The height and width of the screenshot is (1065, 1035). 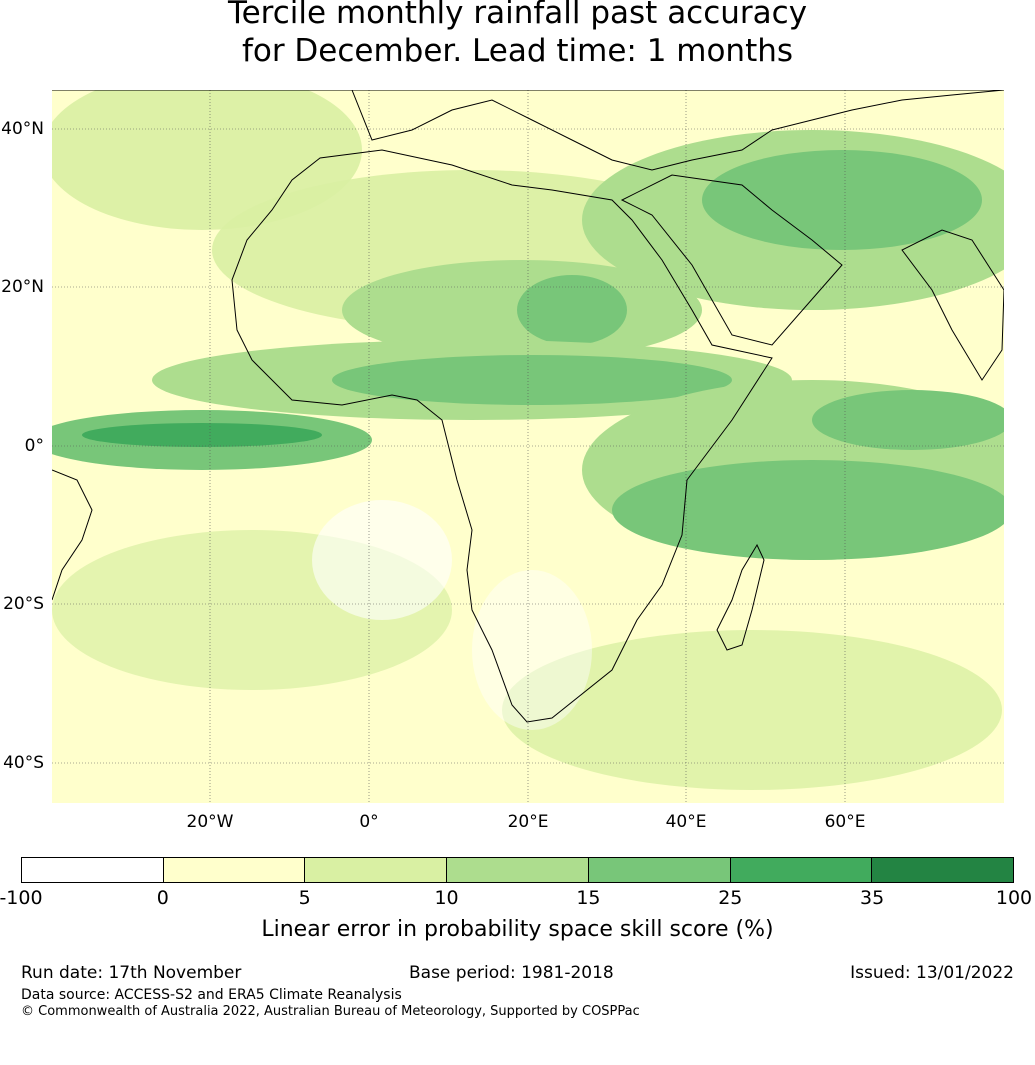 I want to click on europe-coastline, so click(x=528, y=130).